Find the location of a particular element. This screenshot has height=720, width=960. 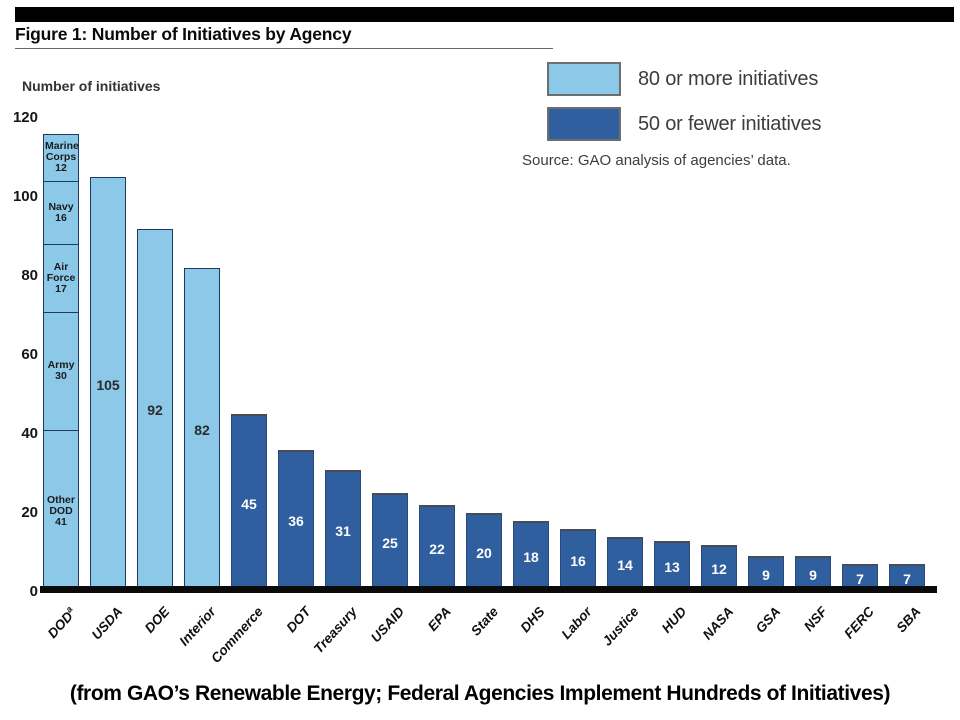

x-label-gsa: GSA is located at coordinates (768, 620).